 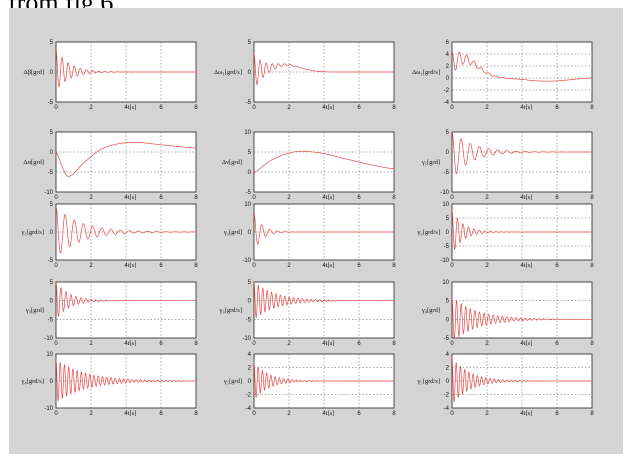 What do you see at coordinates (32, 232) in the screenshot?
I see `y-axis-label: γ₁[grd/s]` at bounding box center [32, 232].